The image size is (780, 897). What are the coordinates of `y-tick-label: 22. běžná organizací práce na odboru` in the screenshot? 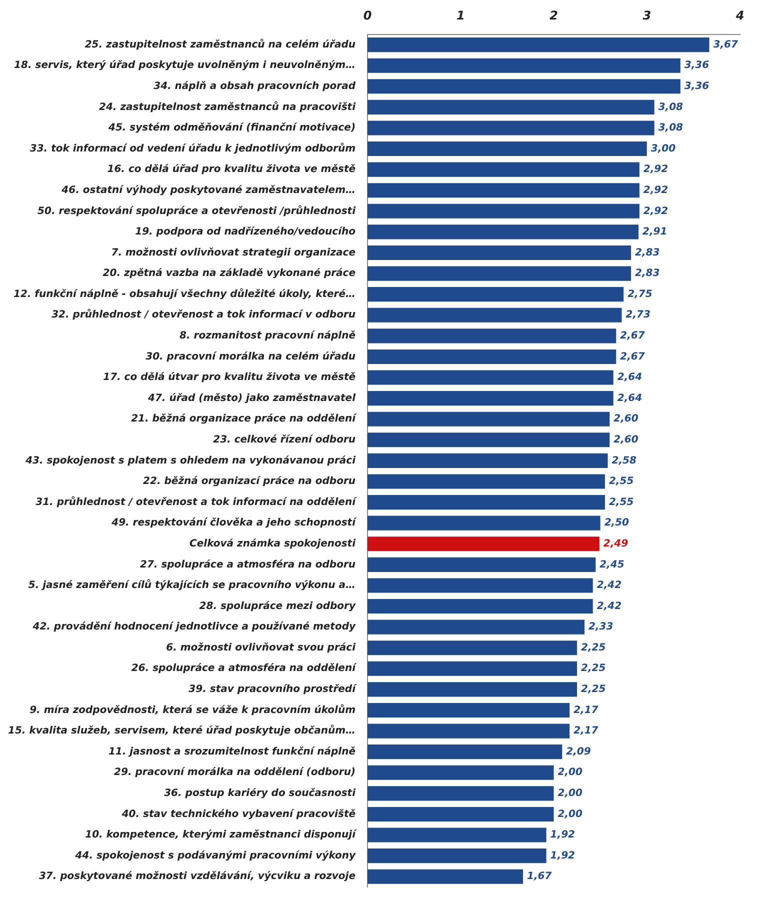 It's located at (249, 482).